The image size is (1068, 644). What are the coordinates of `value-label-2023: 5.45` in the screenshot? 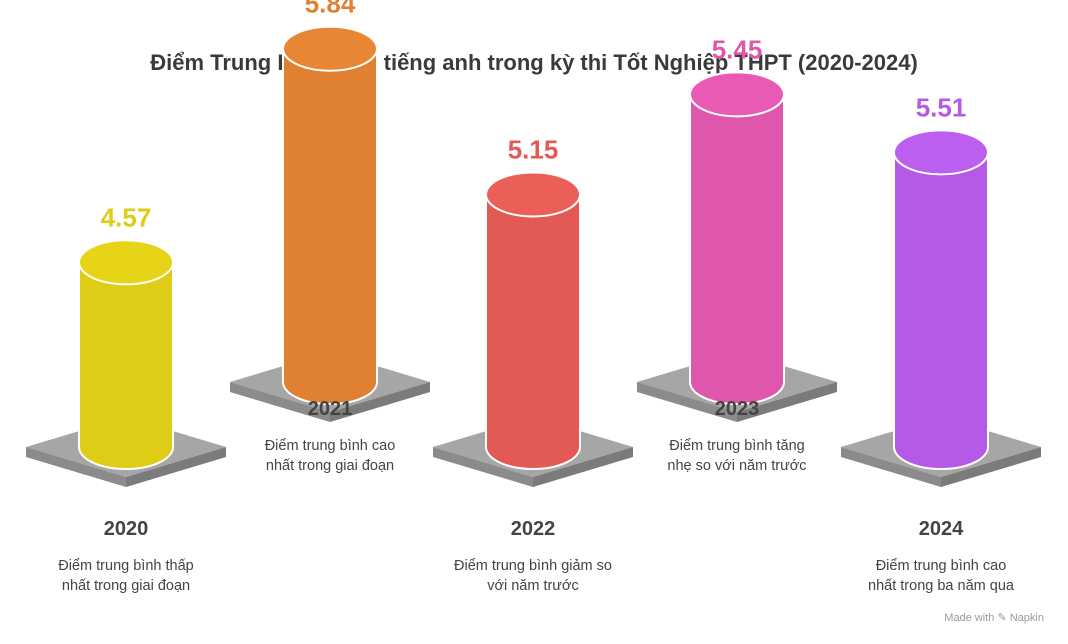 It's located at (737, 49).